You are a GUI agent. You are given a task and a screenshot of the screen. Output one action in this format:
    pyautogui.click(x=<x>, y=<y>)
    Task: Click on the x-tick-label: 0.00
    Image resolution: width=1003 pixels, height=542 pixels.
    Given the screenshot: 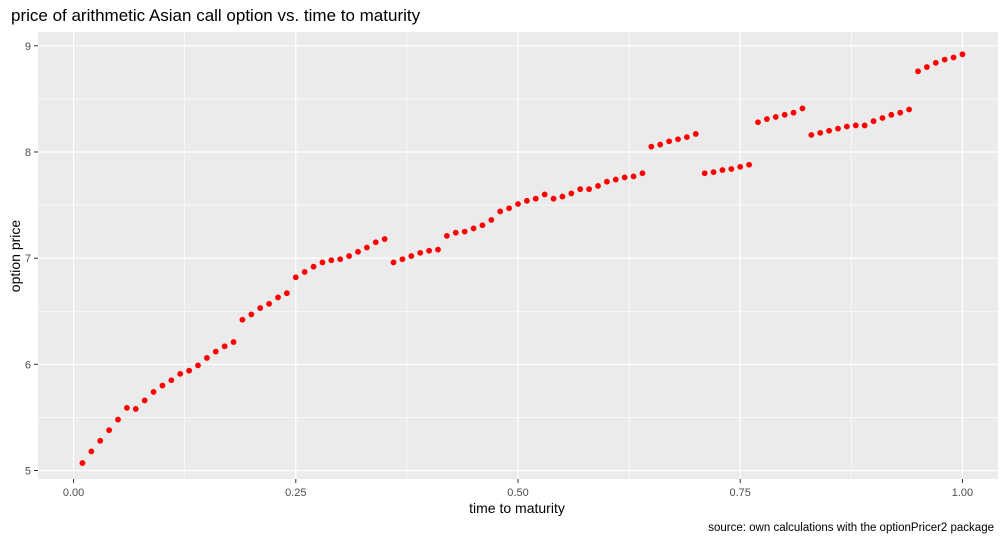 What is the action you would take?
    pyautogui.click(x=73, y=493)
    